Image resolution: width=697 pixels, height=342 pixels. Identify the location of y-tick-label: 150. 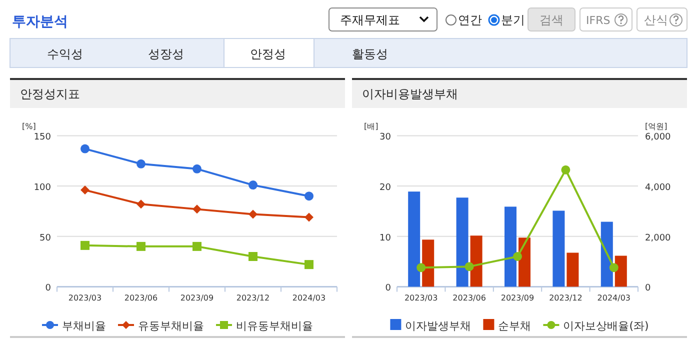
(43, 137).